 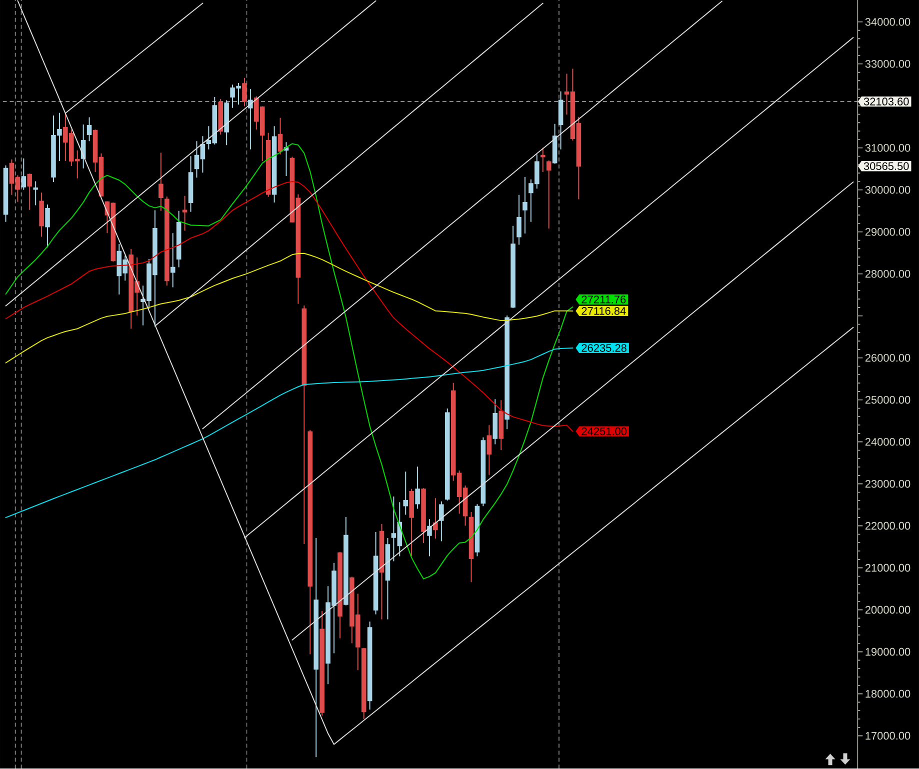 What do you see at coordinates (887, 526) in the screenshot?
I see `y-tick-label: 22000.00` at bounding box center [887, 526].